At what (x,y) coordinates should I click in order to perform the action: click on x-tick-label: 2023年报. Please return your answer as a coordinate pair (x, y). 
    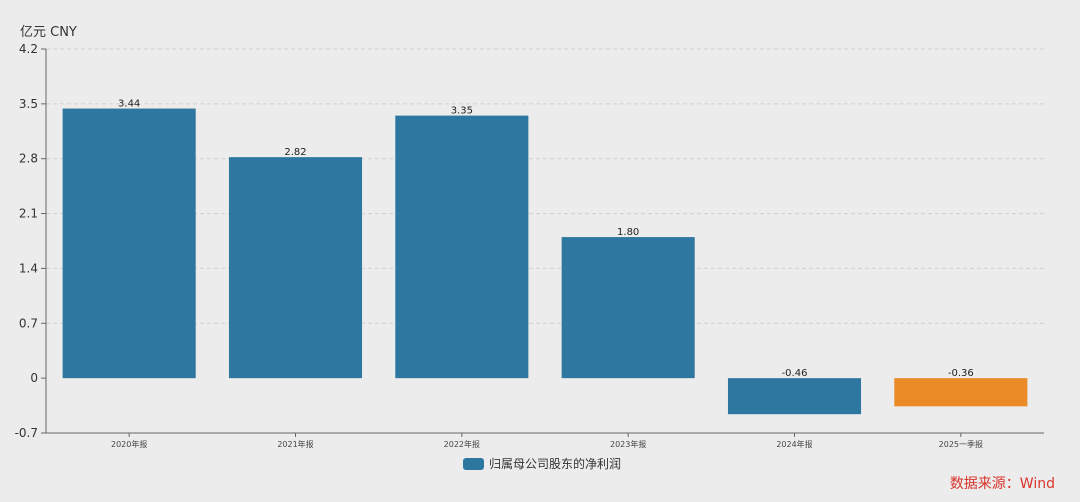
    Looking at the image, I should click on (628, 444).